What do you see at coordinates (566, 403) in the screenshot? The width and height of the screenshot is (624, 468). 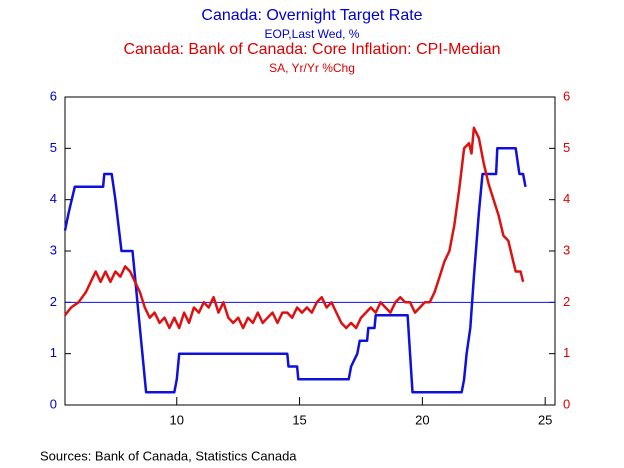 I see `y2-tick-label: 0` at bounding box center [566, 403].